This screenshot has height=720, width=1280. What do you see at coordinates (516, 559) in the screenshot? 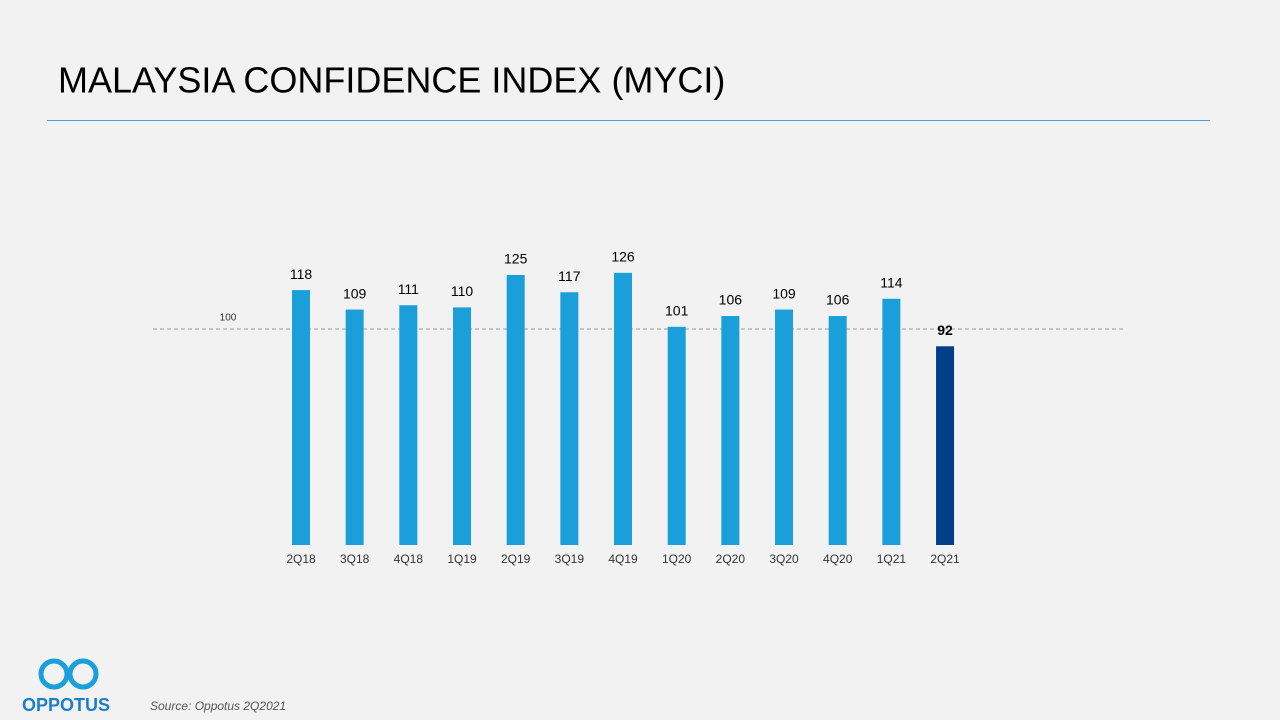
I see `x-tick-label: 2Q19` at bounding box center [516, 559].